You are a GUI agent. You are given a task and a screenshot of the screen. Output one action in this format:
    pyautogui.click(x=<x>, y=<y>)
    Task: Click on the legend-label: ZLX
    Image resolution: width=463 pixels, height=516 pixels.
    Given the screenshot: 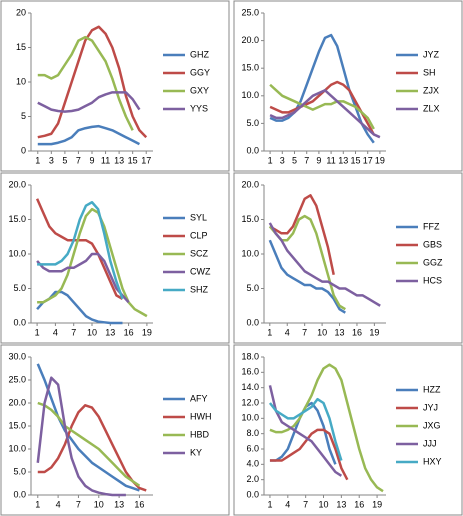 What is the action you would take?
    pyautogui.click(x=431, y=108)
    